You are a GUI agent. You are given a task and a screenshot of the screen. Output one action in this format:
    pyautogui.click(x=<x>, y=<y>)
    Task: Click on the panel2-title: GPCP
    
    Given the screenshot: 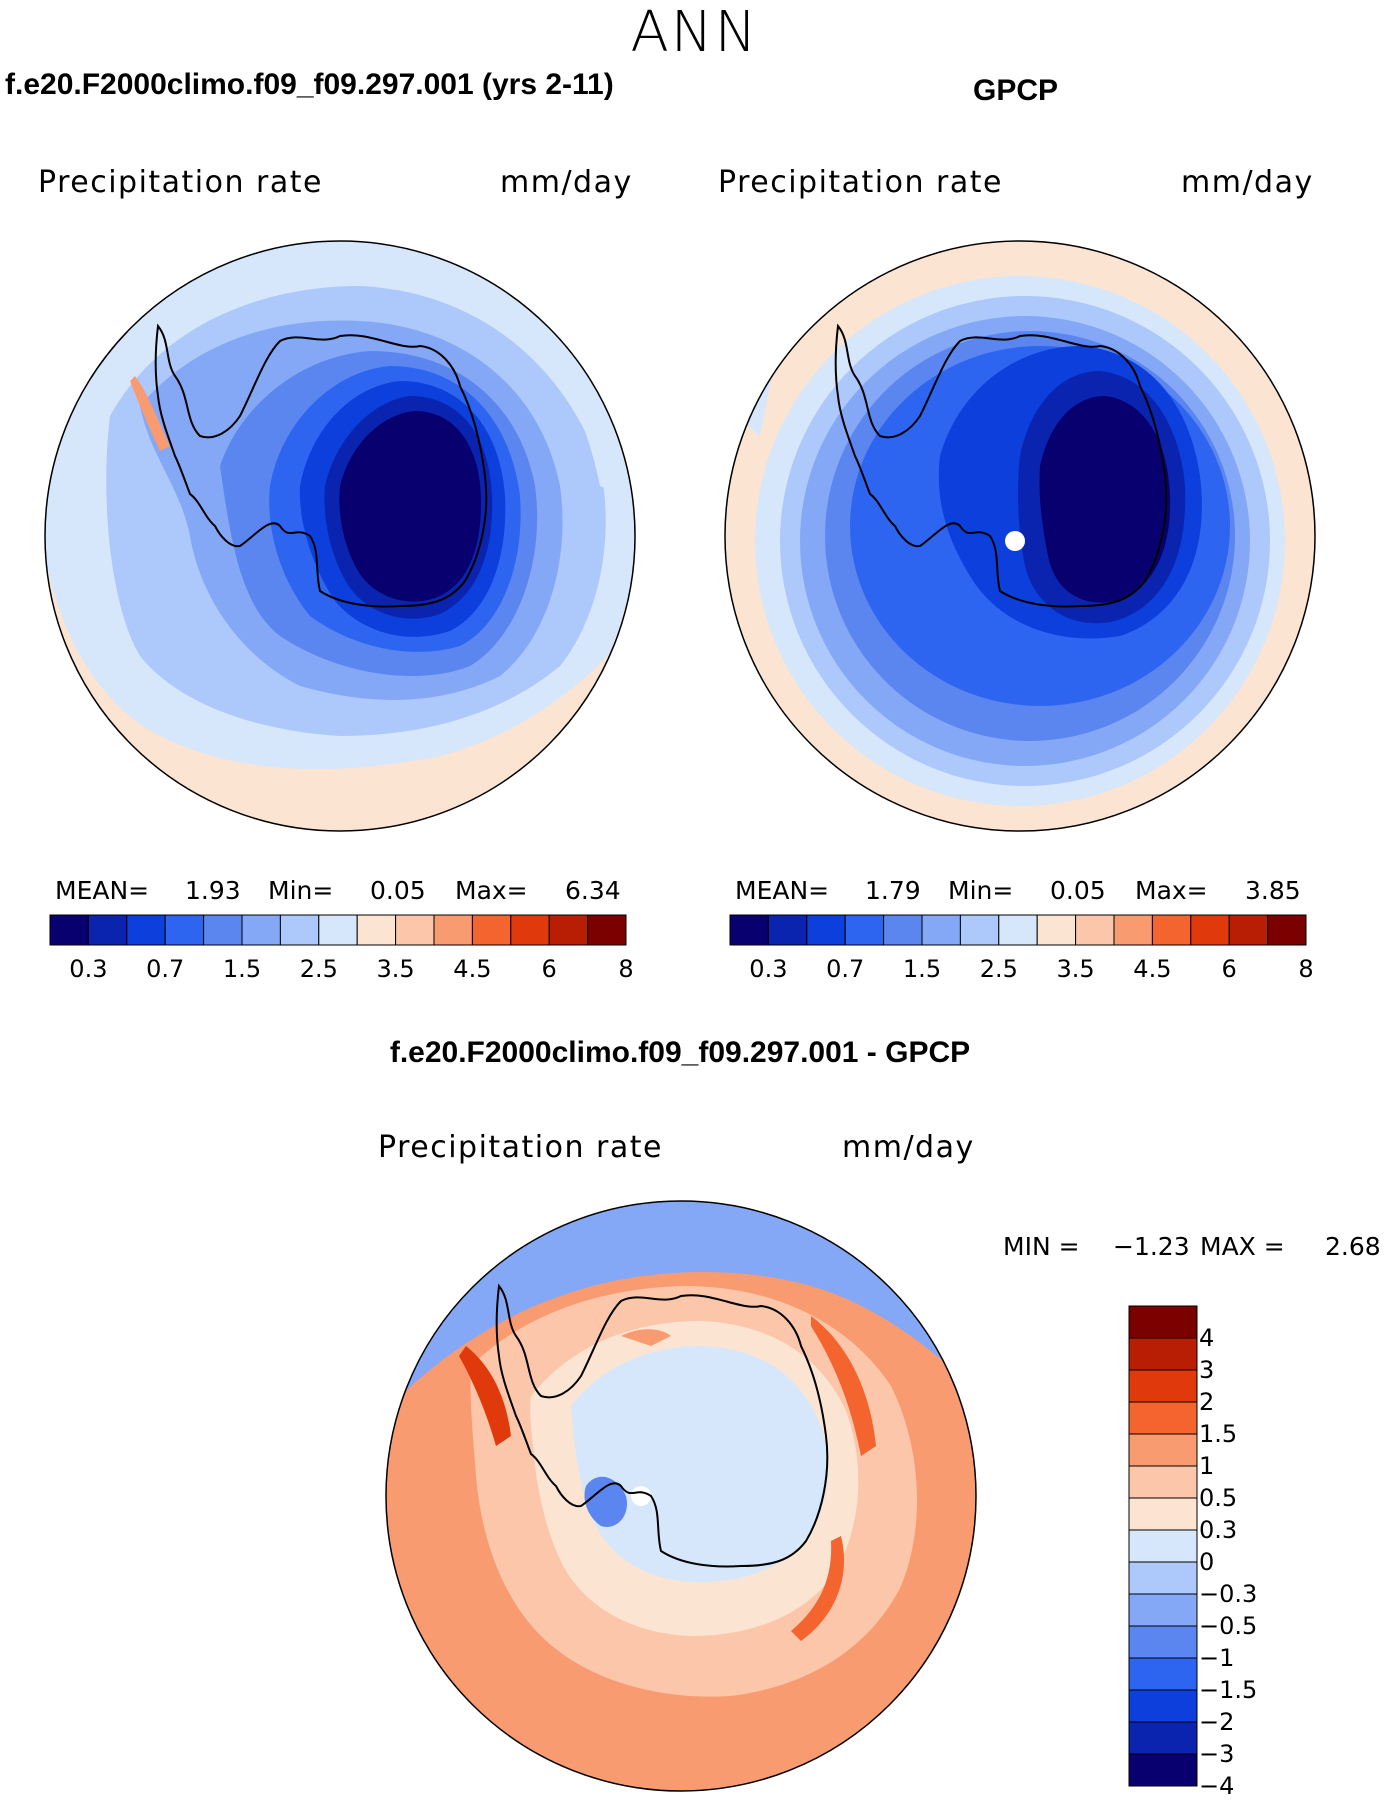 What is the action you would take?
    pyautogui.click(x=1016, y=90)
    